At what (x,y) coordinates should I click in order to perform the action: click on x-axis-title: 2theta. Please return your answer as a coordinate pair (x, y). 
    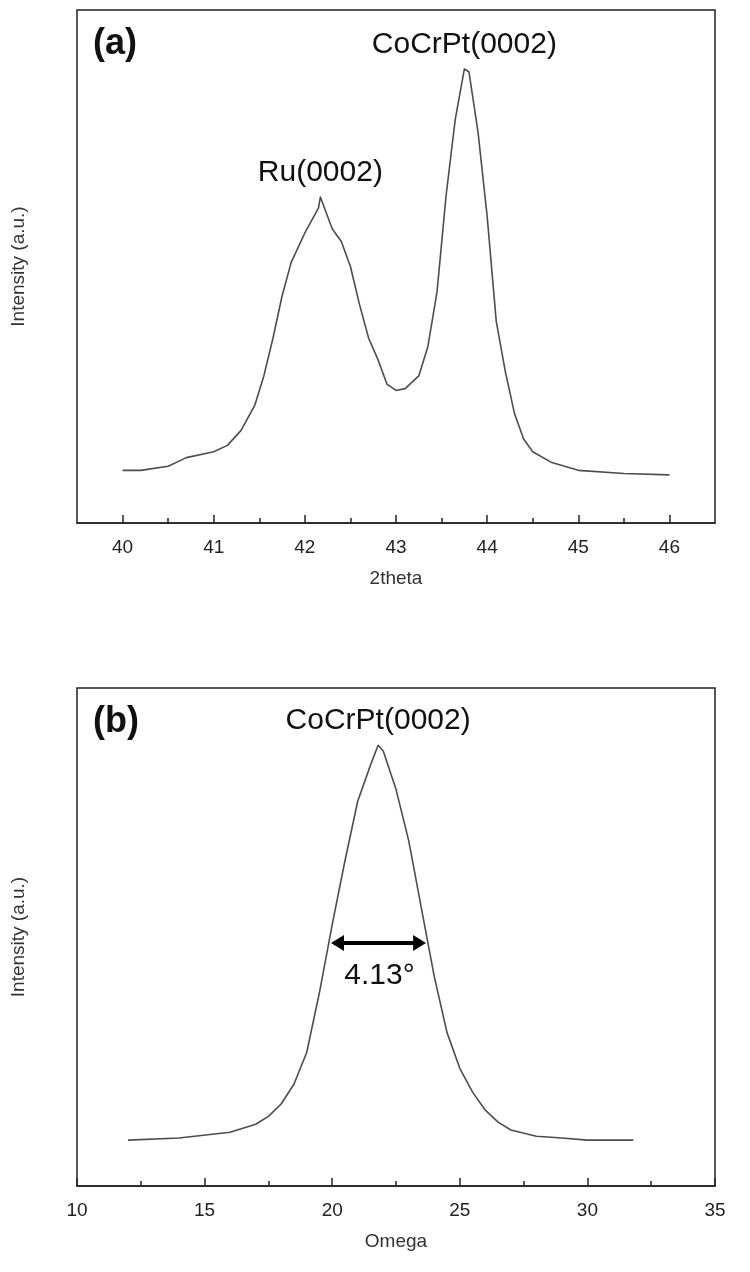
    Looking at the image, I should click on (396, 577).